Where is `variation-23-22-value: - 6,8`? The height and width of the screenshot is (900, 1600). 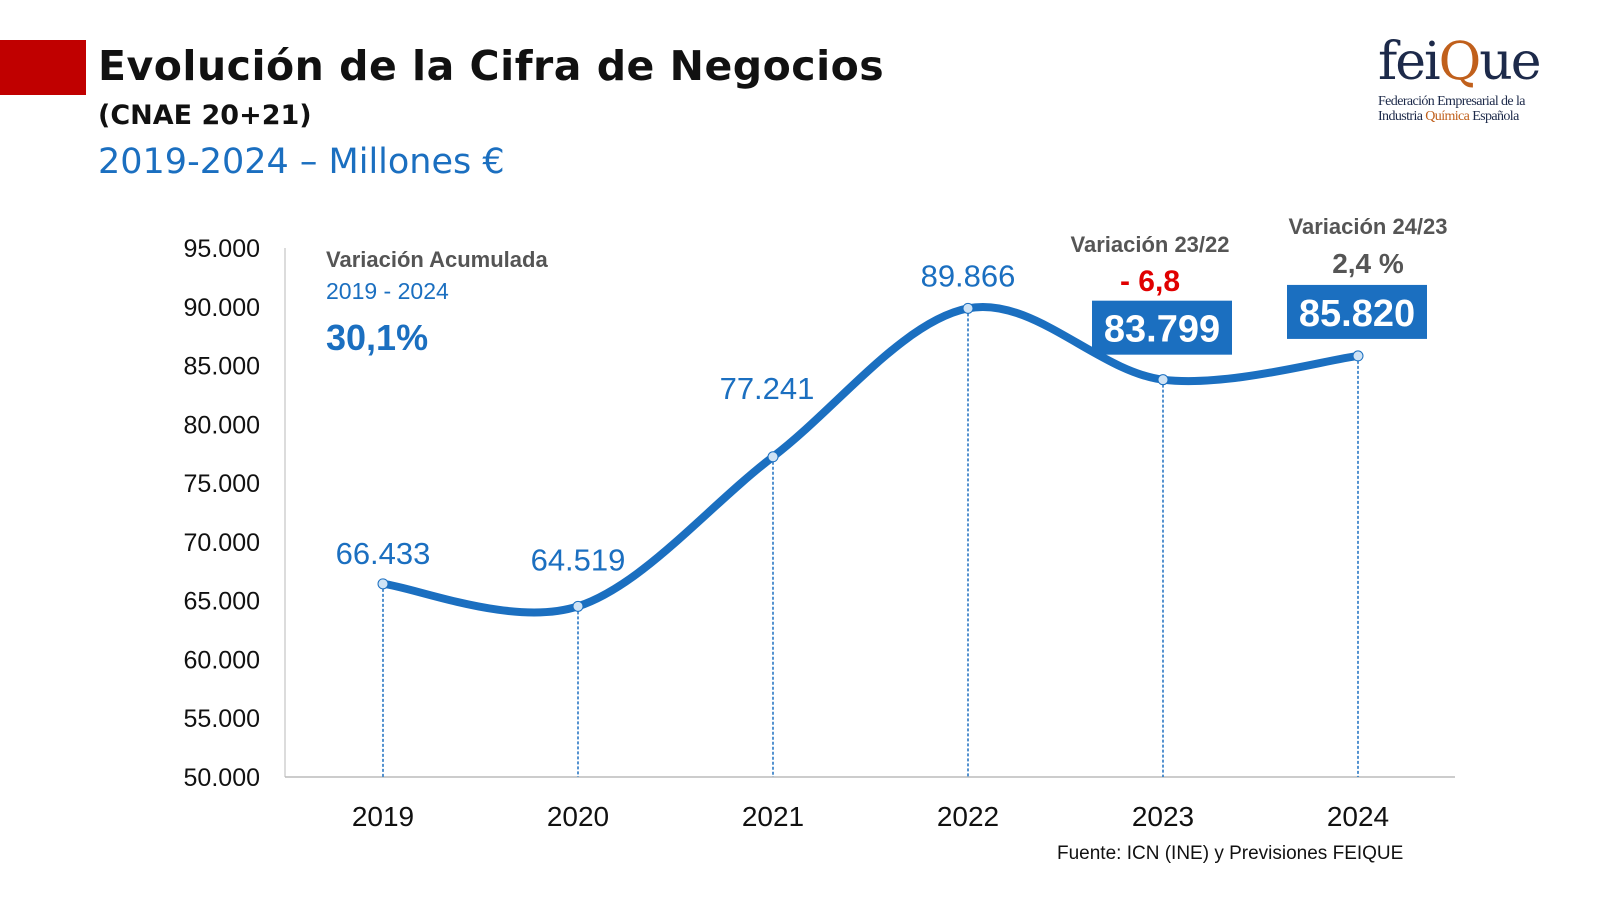 variation-23-22-value: - 6,8 is located at coordinates (1150, 281).